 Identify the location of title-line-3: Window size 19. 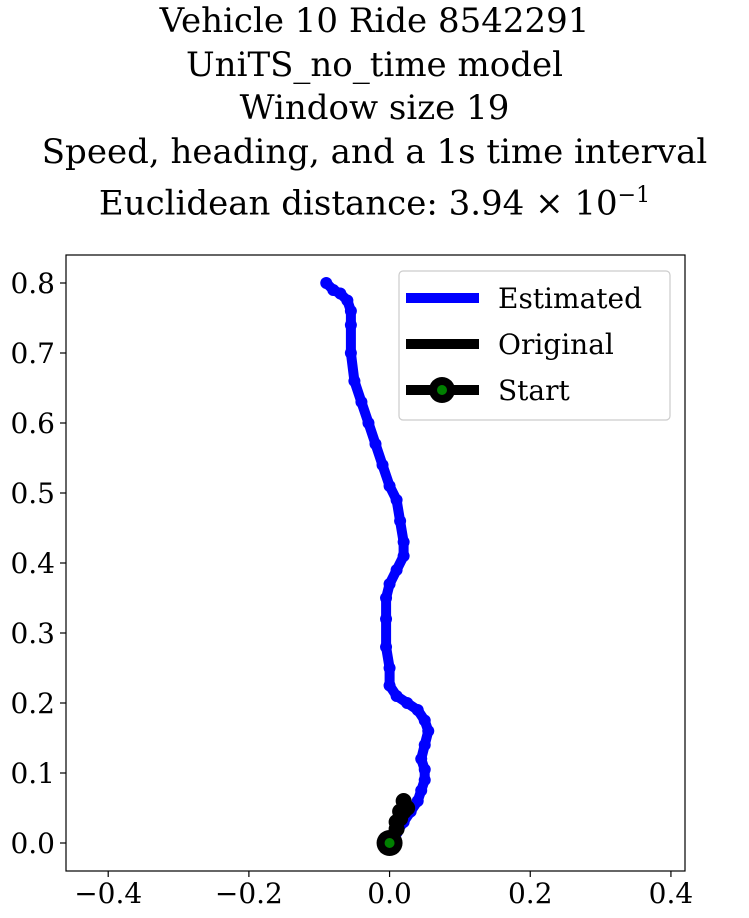
(374, 108).